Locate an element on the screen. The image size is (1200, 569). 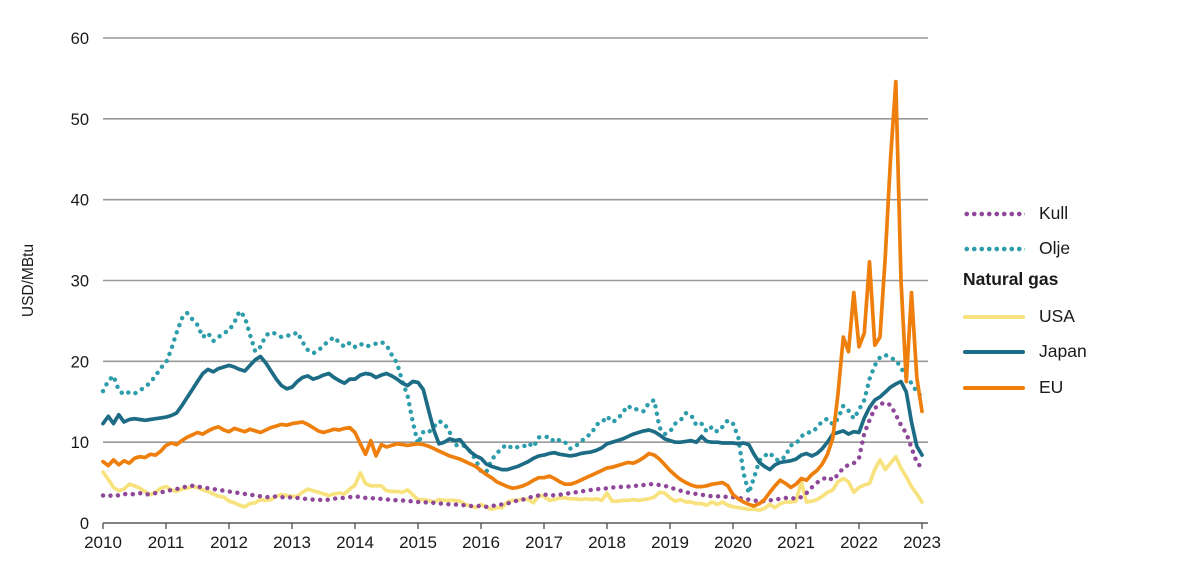
legend-label-kull: Kull is located at coordinates (1054, 213).